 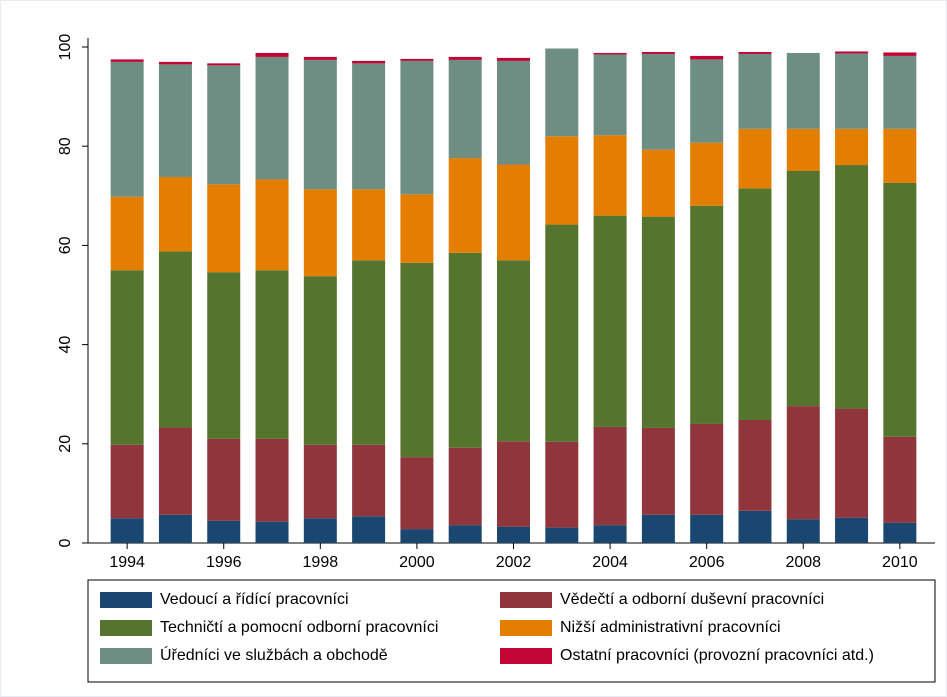 I want to click on y-tick-label: 100, so click(x=65, y=47).